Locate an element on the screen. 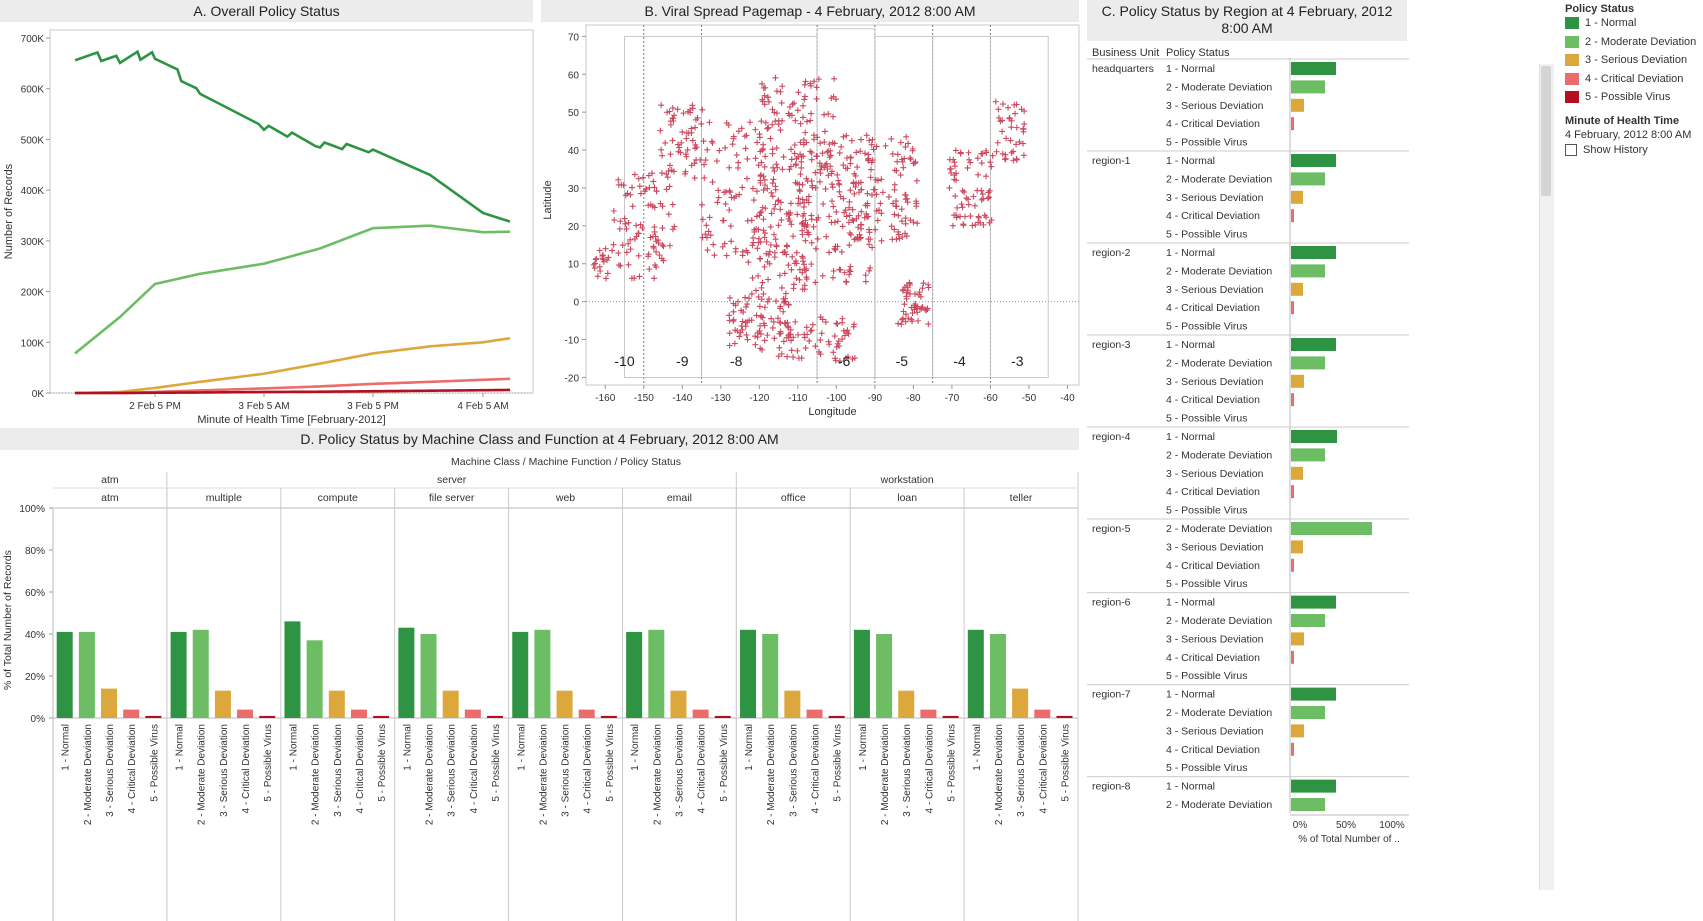 This screenshot has width=1703, height=921. legend-item: 5 - Possible Virus is located at coordinates (1617, 100).